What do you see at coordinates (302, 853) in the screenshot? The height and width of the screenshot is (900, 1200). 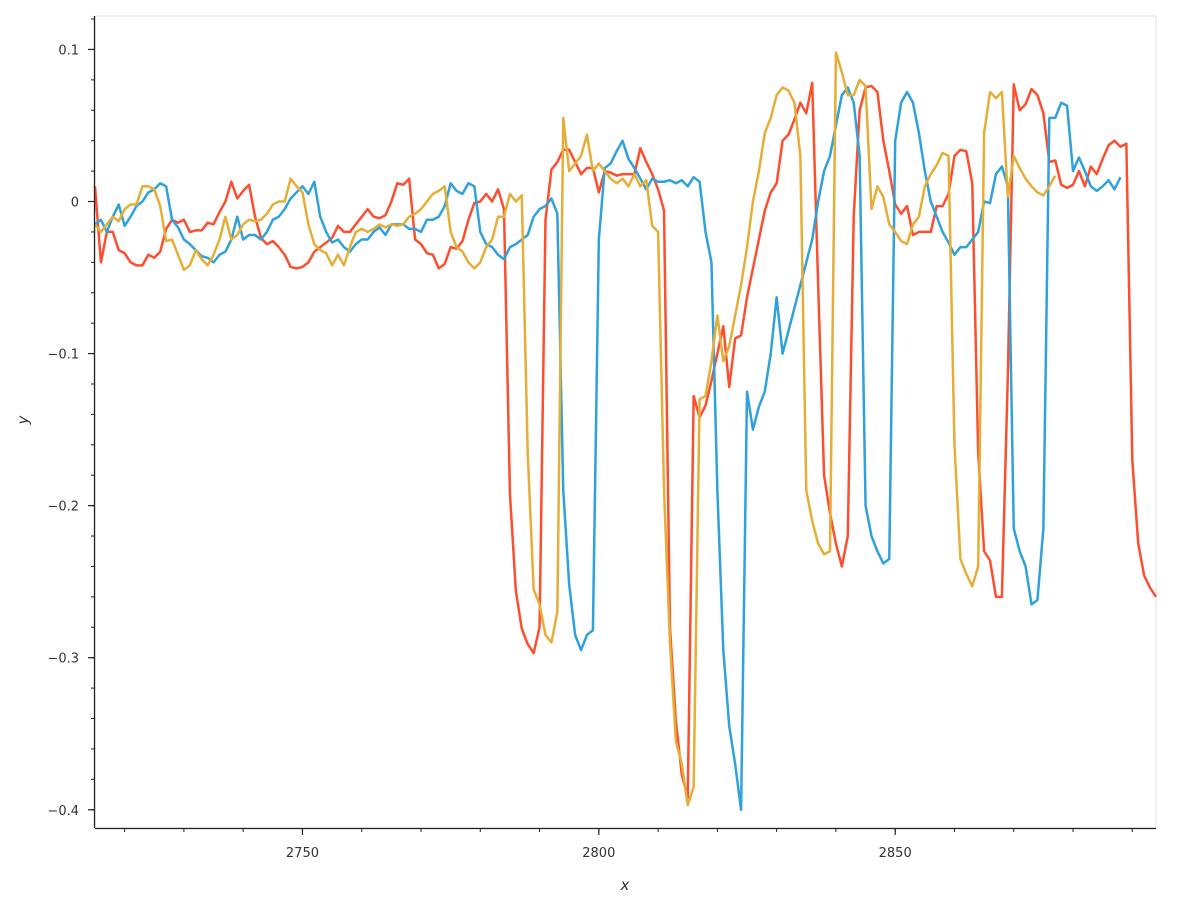 I see `x-tick-label: 2750` at bounding box center [302, 853].